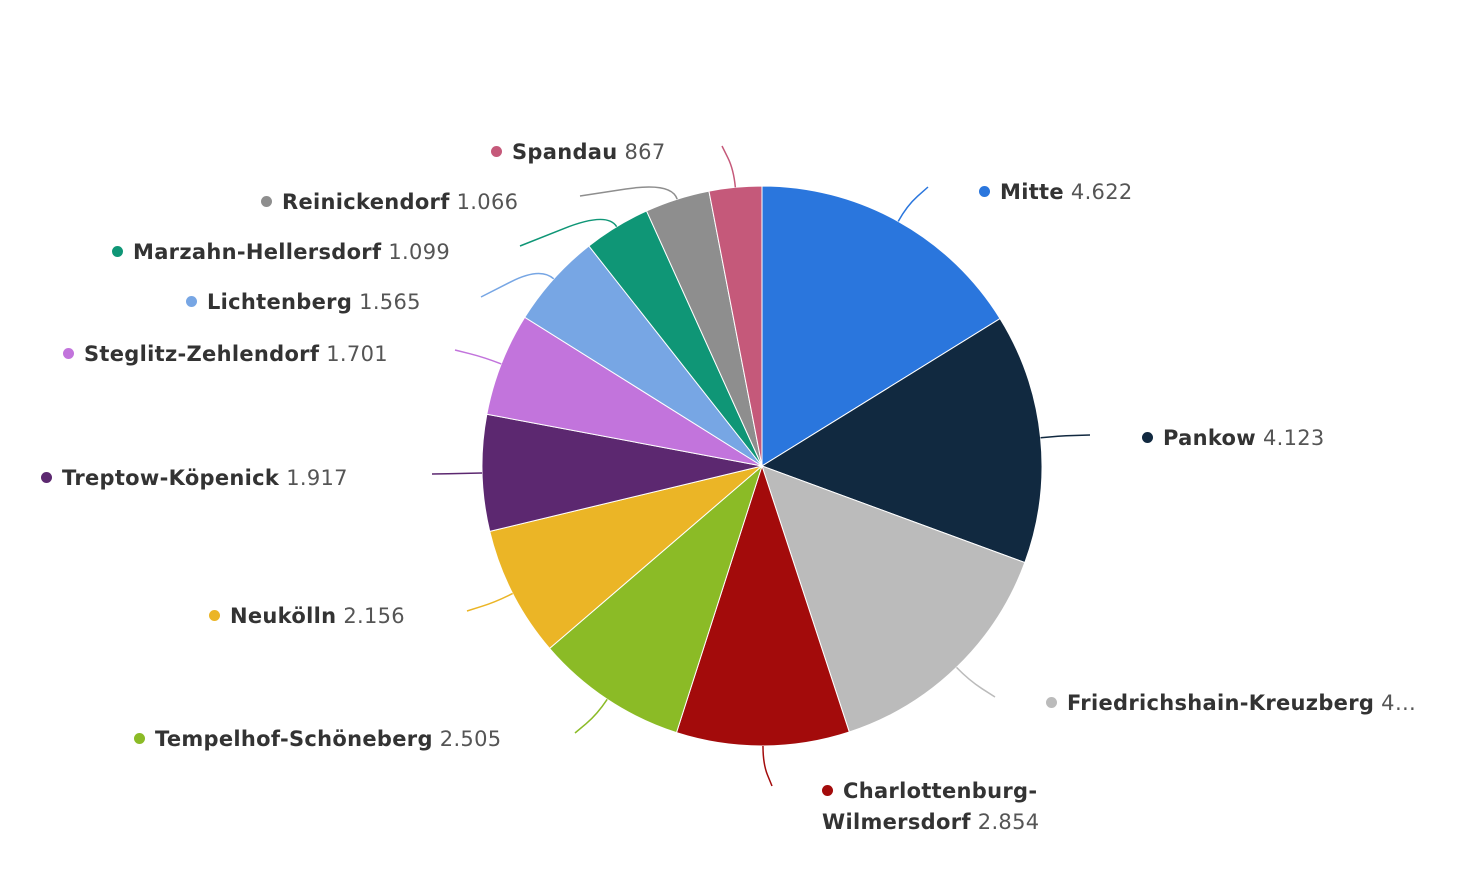  What do you see at coordinates (357, 354) in the screenshot?
I see `label-value: 1.701` at bounding box center [357, 354].